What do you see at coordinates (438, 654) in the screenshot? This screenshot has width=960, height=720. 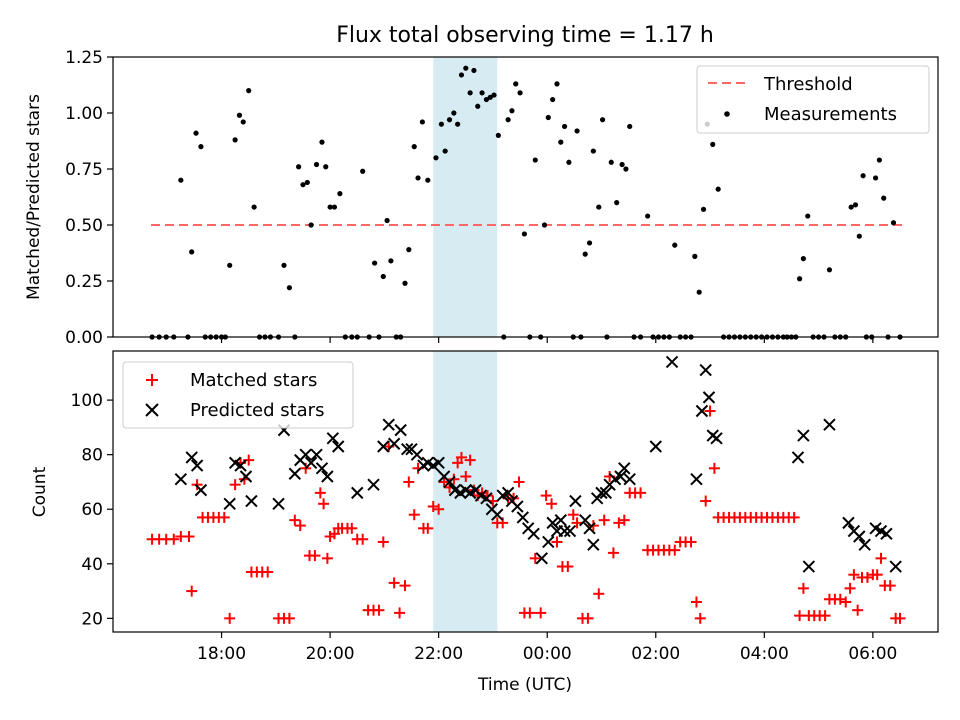 I see `bottom-x-tick-label: 22:00` at bounding box center [438, 654].